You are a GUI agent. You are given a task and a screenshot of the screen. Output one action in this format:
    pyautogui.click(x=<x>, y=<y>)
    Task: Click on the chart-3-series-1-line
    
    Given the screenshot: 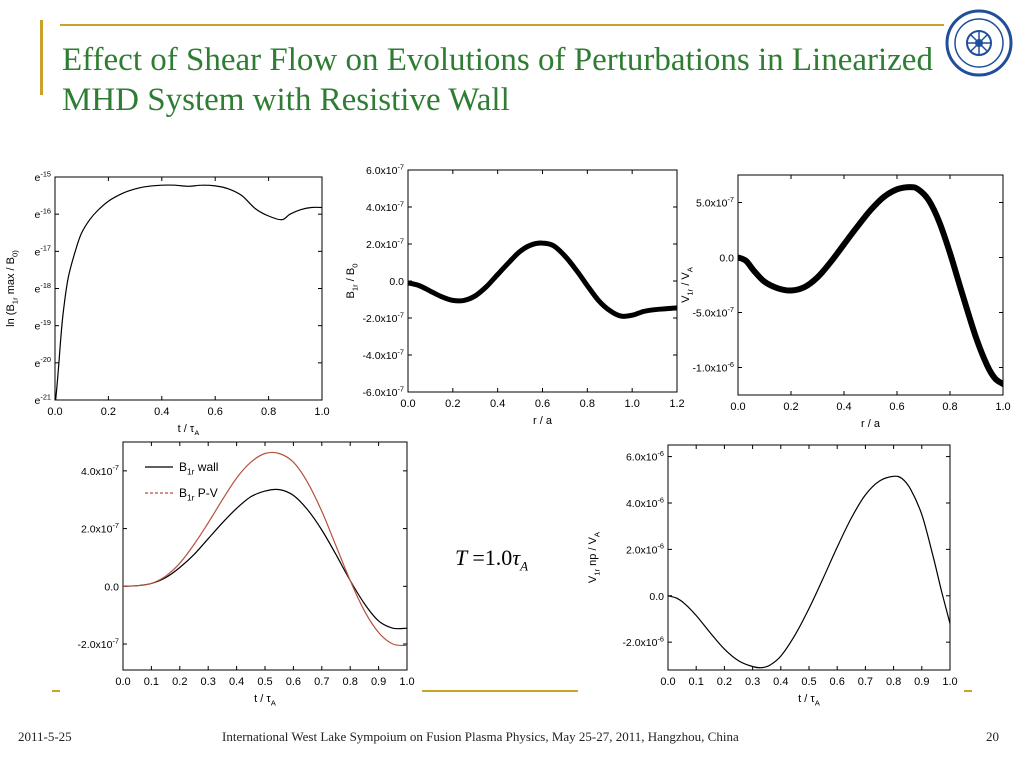 What is the action you would take?
    pyautogui.click(x=265, y=549)
    